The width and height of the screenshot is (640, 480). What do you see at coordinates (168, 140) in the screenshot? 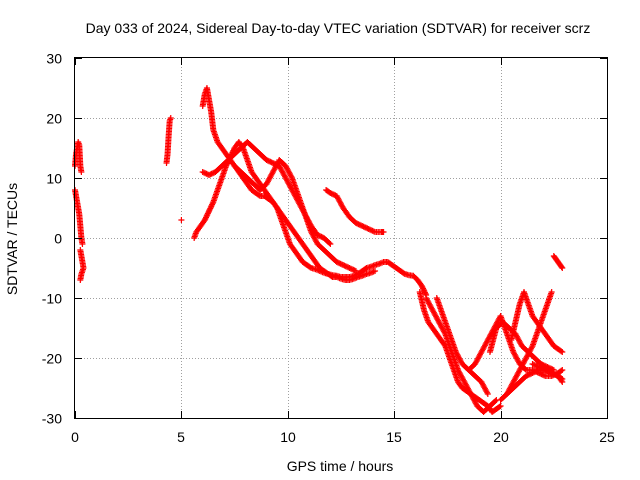
I see `series-isolated-4h` at bounding box center [168, 140].